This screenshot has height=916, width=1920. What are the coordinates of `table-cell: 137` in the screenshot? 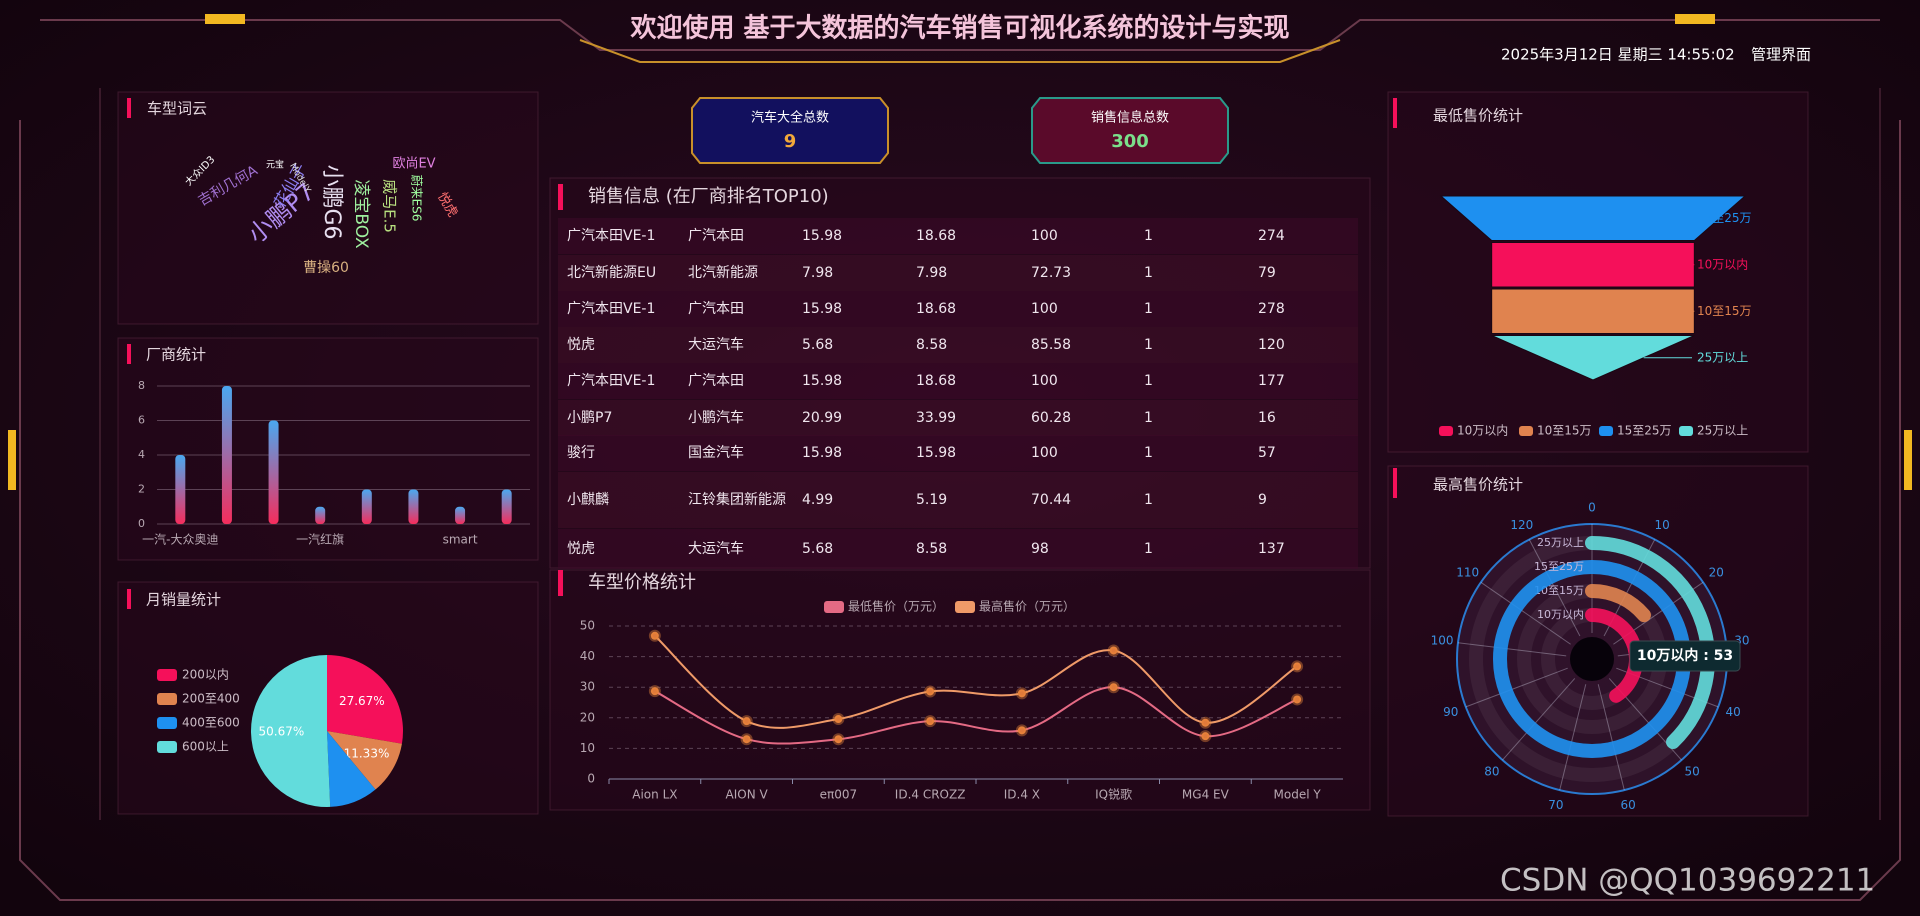 It's located at (1271, 549).